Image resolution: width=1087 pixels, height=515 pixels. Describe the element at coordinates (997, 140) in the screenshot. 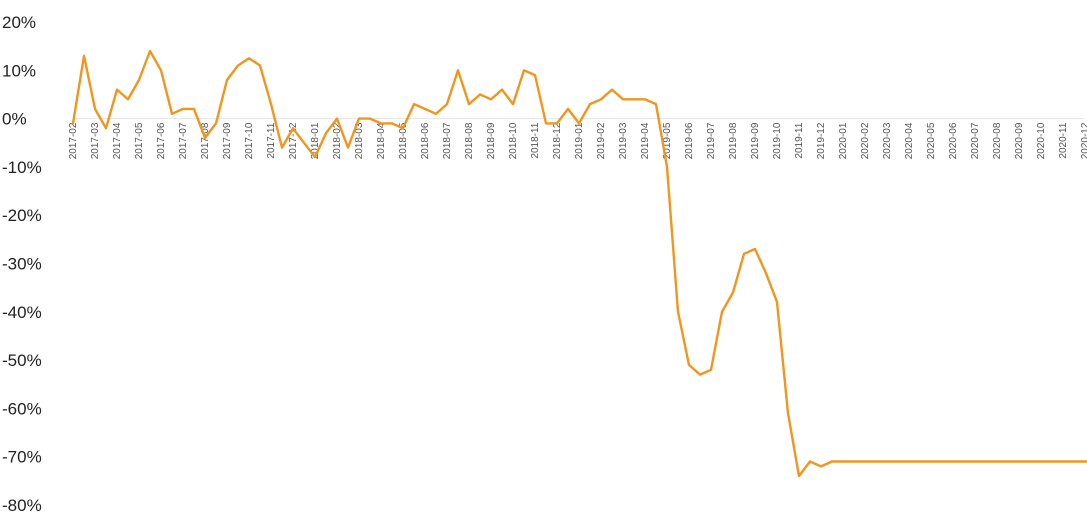

I see `x-tick-label: 2020-08` at that location.